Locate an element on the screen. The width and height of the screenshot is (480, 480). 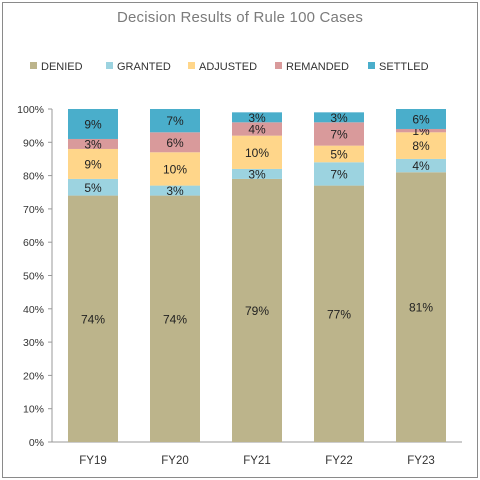
y-tick-label: 100% is located at coordinates (30, 110).